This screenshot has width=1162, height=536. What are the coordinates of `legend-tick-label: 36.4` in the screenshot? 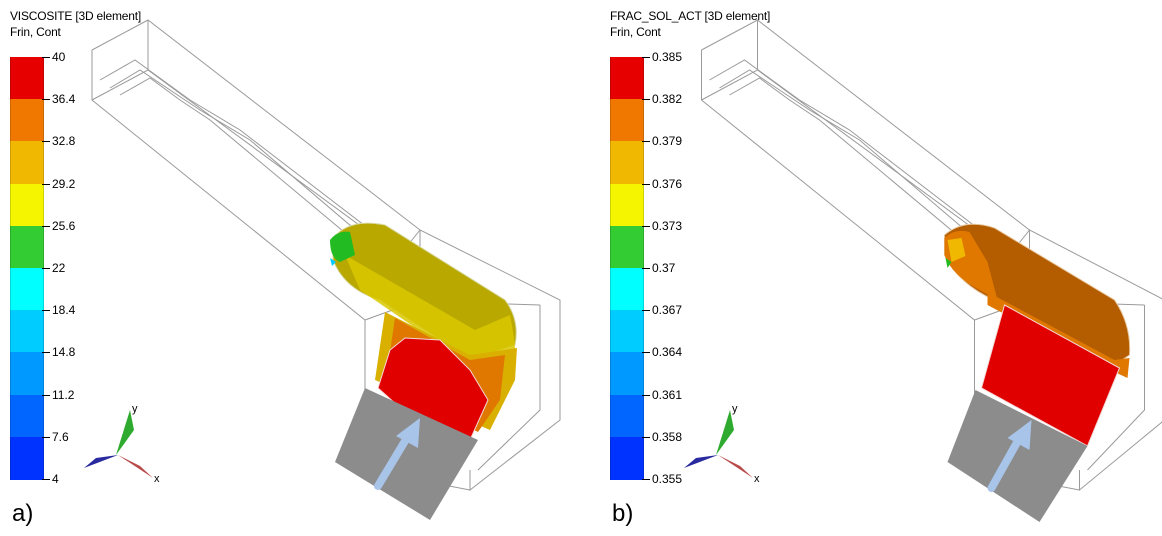 It's located at (63, 99).